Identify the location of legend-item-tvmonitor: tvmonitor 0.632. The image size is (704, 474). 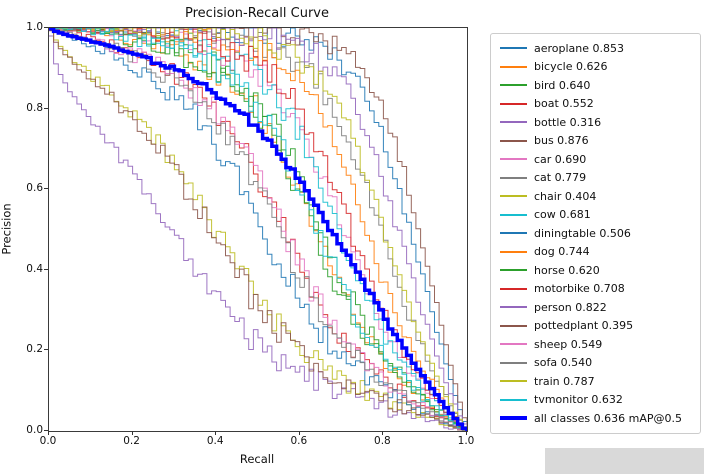
(596, 400).